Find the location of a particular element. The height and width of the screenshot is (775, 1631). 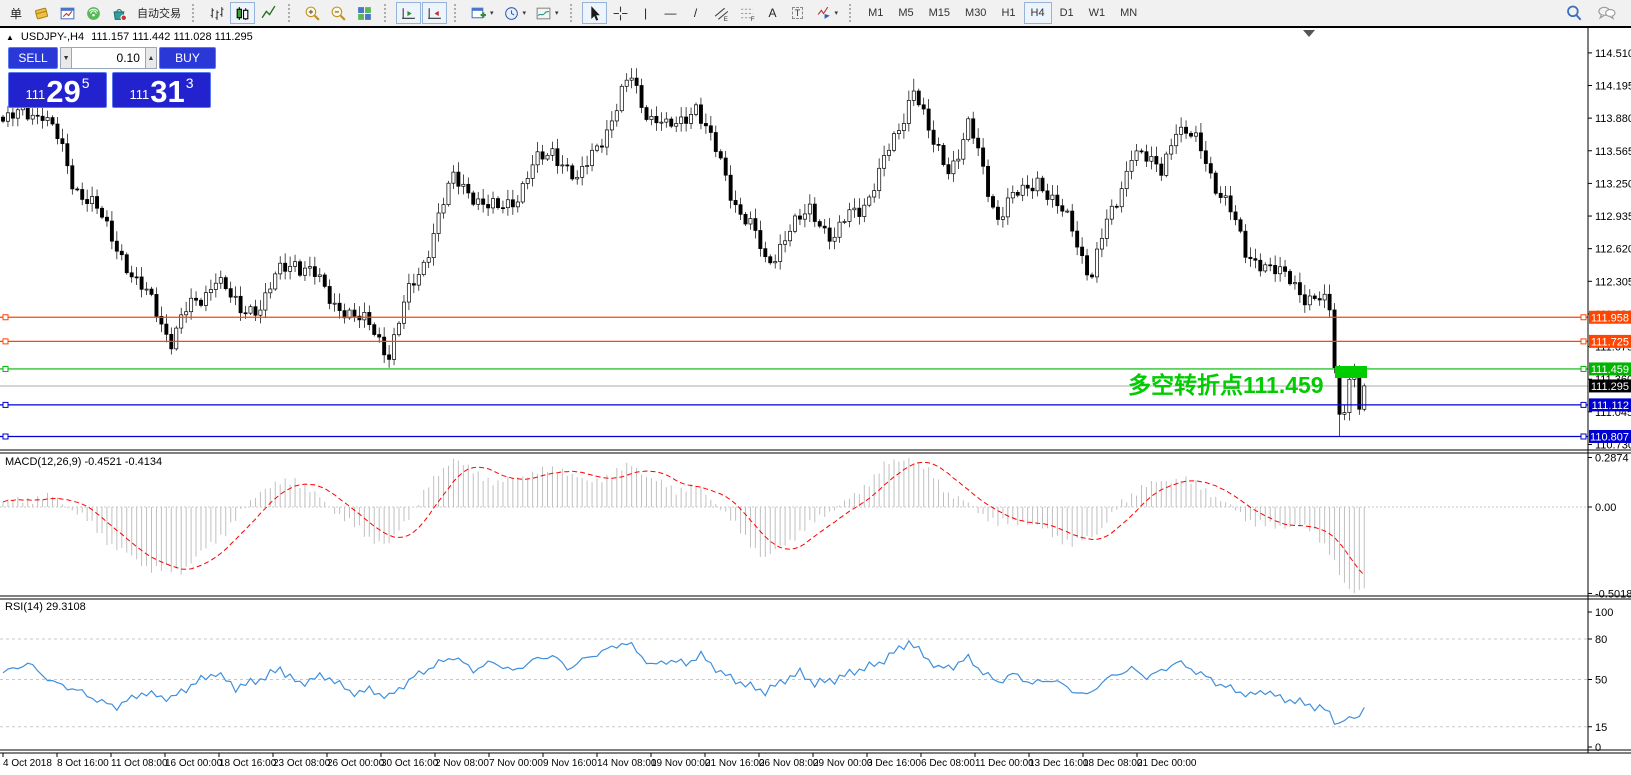

auto-scroll-icon is located at coordinates (408, 13).